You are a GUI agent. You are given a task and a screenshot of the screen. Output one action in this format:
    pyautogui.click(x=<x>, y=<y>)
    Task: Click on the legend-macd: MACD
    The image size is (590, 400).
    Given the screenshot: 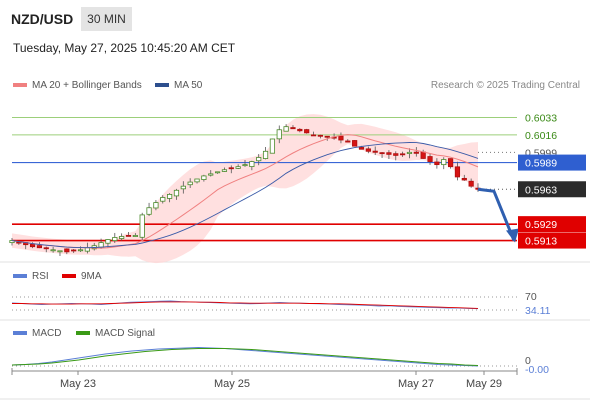 What is the action you would take?
    pyautogui.click(x=37, y=333)
    